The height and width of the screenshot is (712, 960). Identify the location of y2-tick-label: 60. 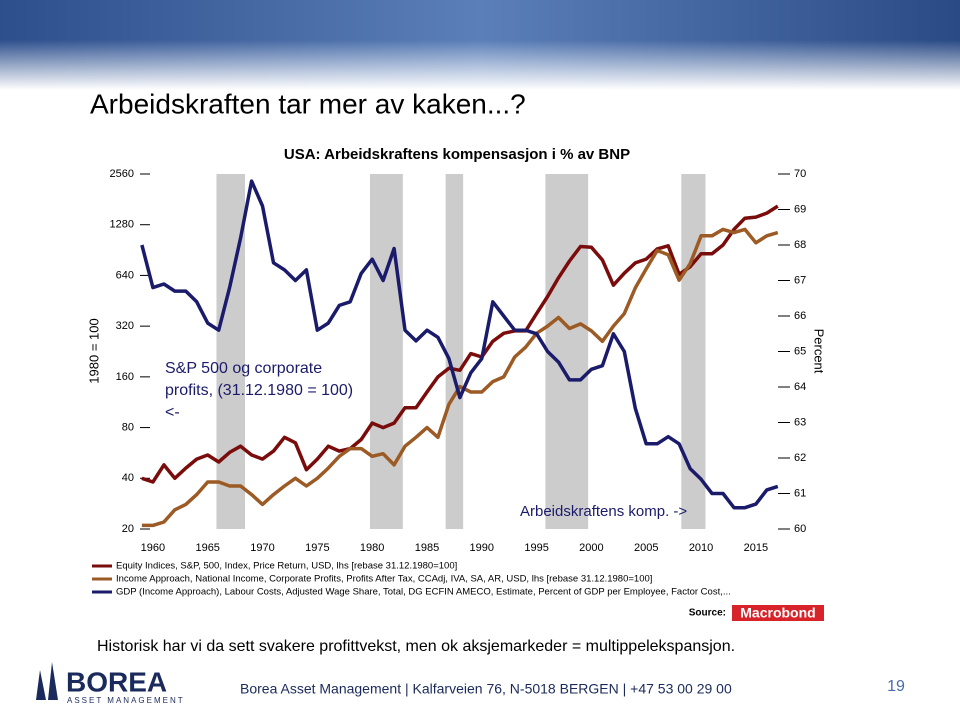
(800, 529).